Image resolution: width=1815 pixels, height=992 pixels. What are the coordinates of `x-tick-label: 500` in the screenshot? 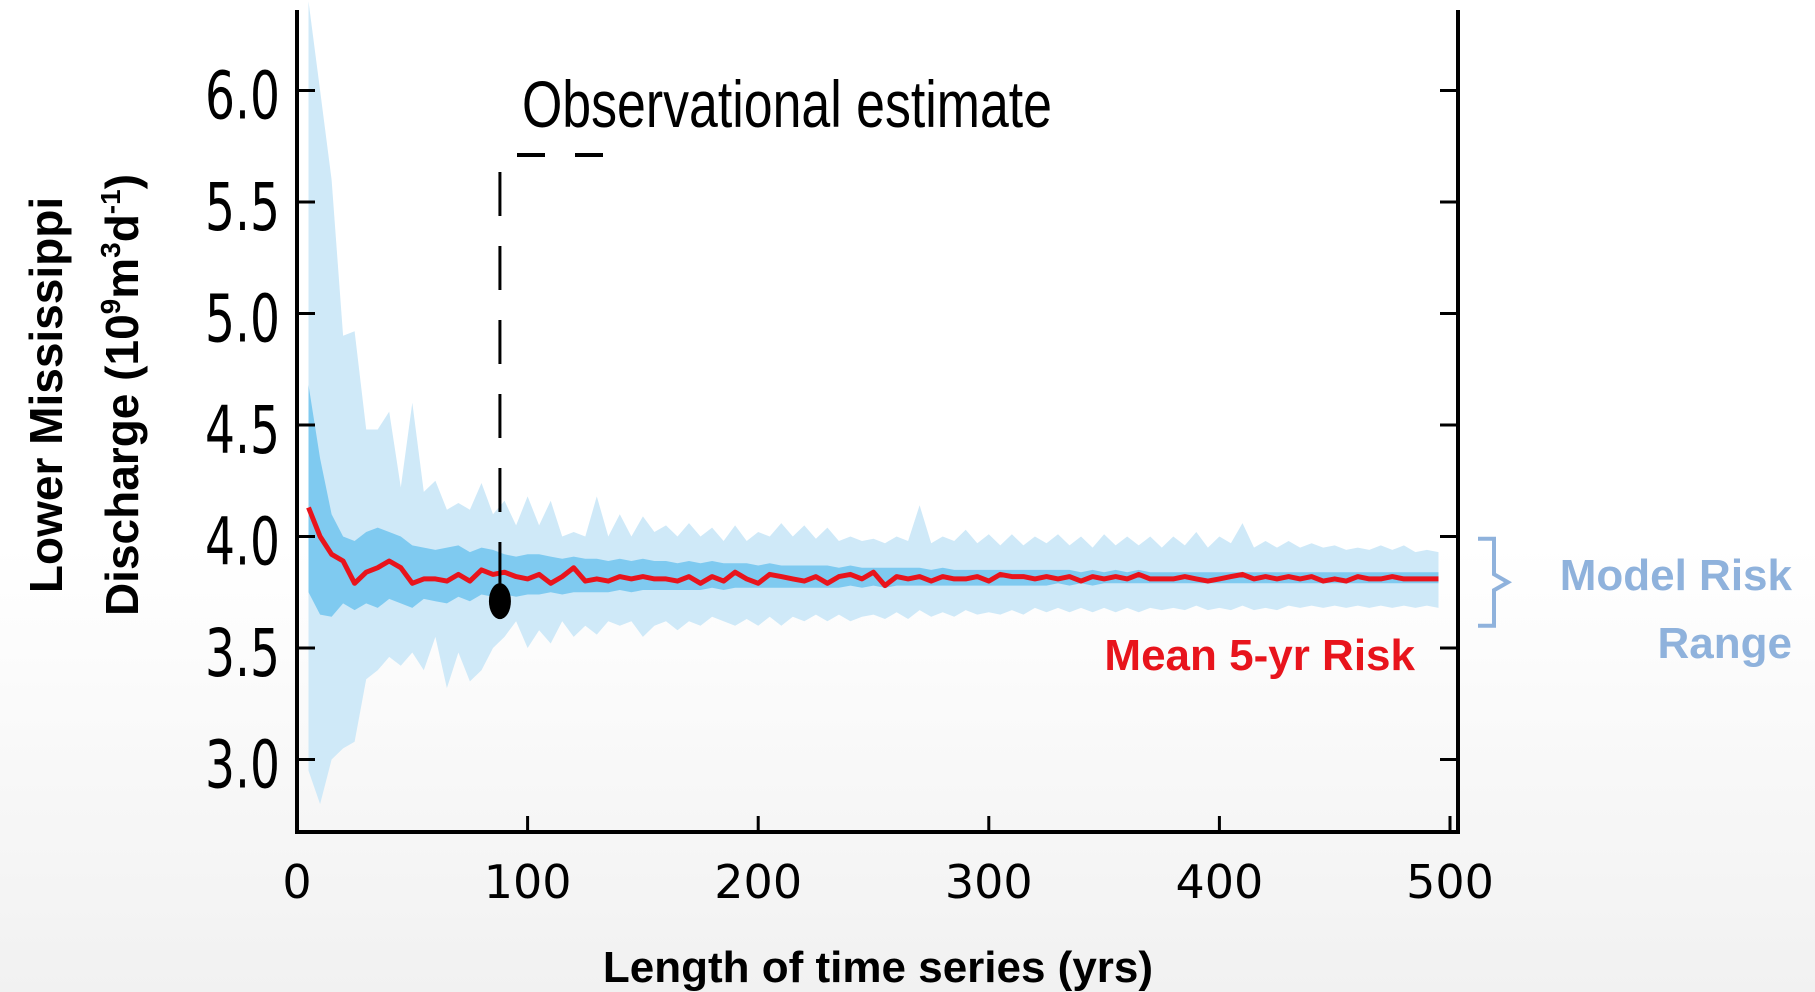 It's located at (1450, 882).